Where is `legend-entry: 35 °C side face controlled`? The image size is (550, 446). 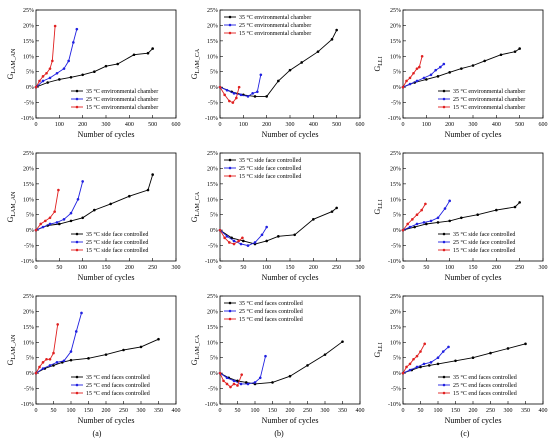
legend-entry: 35 °C side face controlled is located at coordinates (117, 234).